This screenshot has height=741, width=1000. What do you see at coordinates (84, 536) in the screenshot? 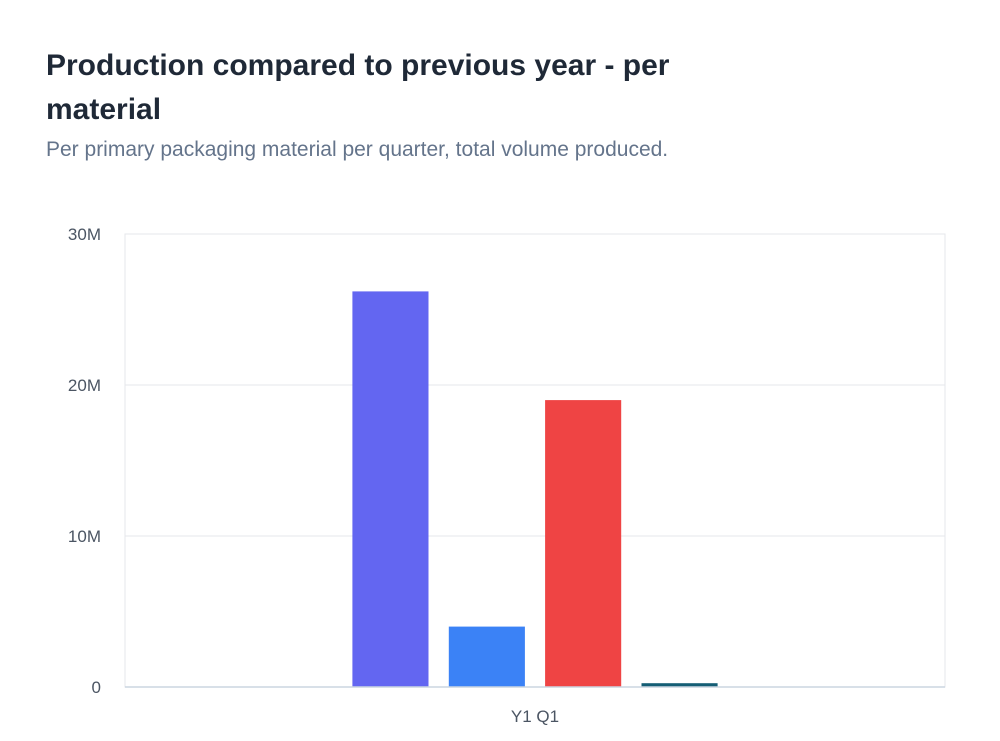
I see `y-tick-label: 10M` at bounding box center [84, 536].